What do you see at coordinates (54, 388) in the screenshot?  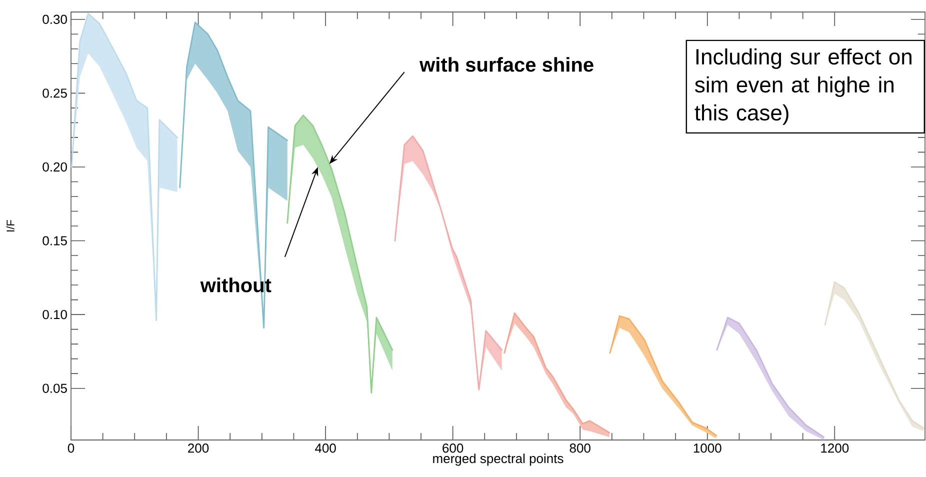 I see `y-tick-label: 0.05` at bounding box center [54, 388].